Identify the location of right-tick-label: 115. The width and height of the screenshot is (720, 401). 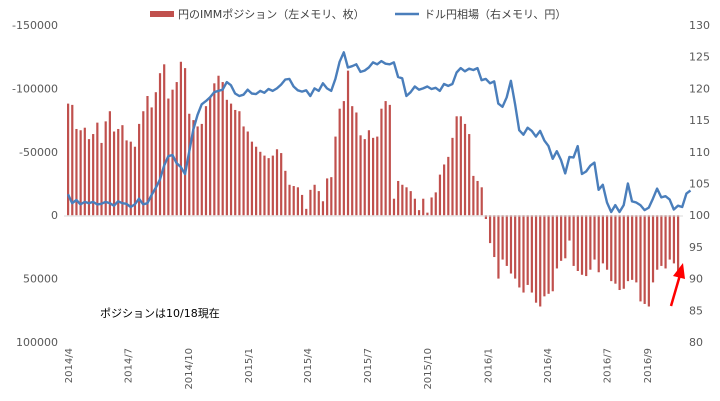
(699, 120).